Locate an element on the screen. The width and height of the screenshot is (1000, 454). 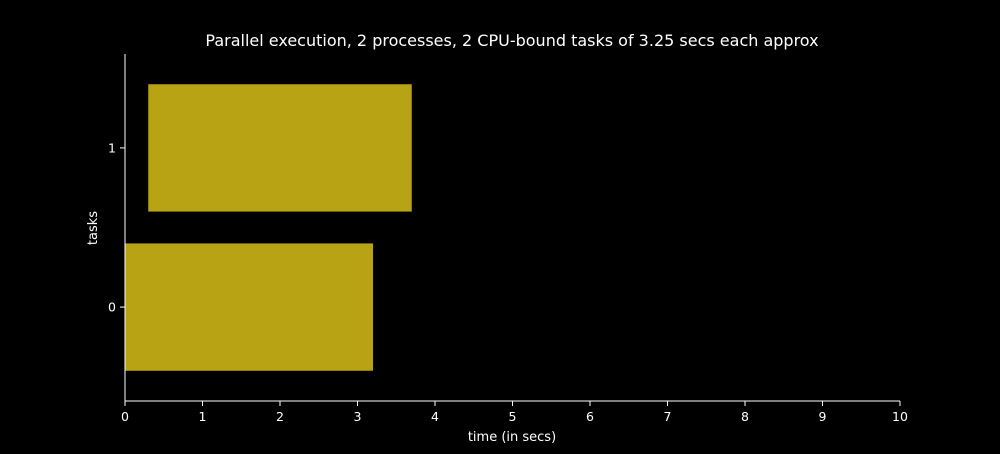
x-tick-label: 9 is located at coordinates (823, 416).